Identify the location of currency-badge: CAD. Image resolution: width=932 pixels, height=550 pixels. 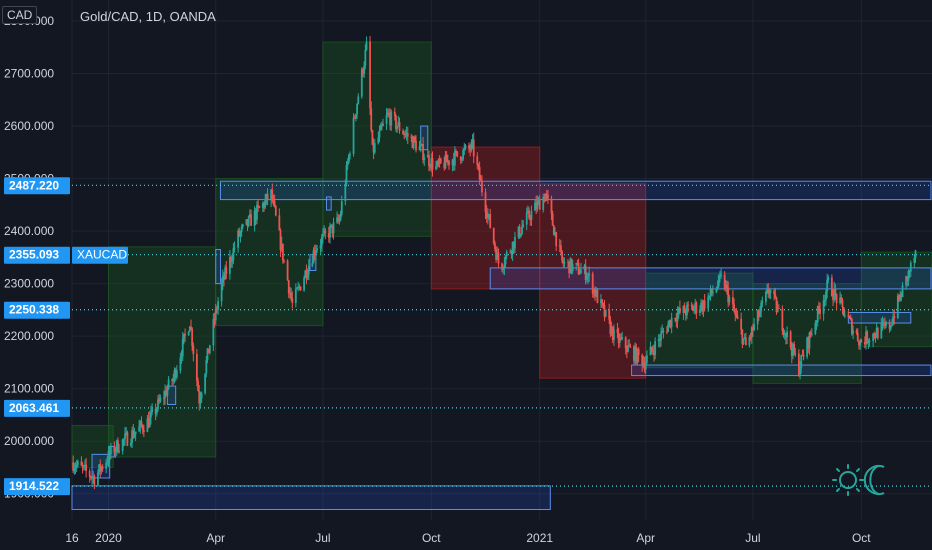
(20, 15).